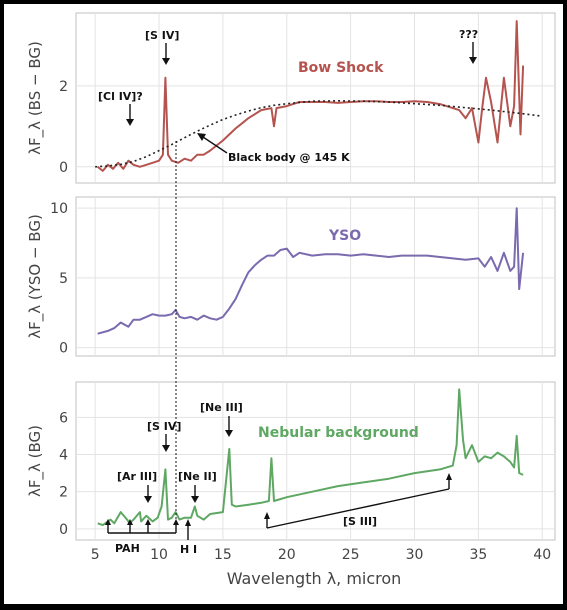 The width and height of the screenshot is (567, 610). Describe the element at coordinates (338, 433) in the screenshot. I see `nebular-label: Nebular background` at that location.